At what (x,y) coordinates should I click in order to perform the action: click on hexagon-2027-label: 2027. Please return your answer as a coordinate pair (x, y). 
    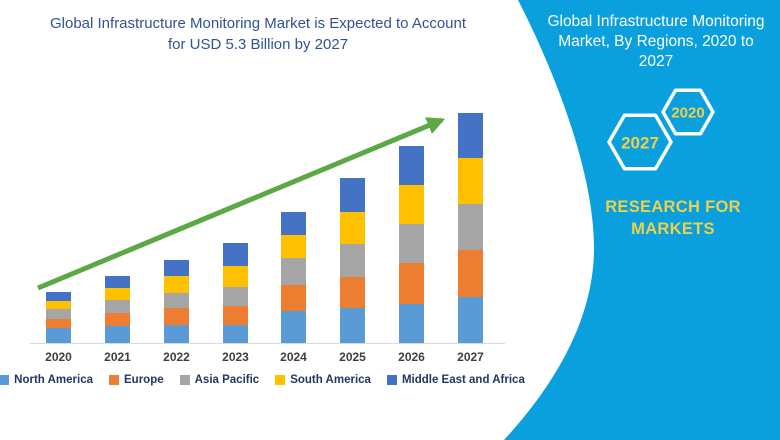
    Looking at the image, I should click on (640, 143).